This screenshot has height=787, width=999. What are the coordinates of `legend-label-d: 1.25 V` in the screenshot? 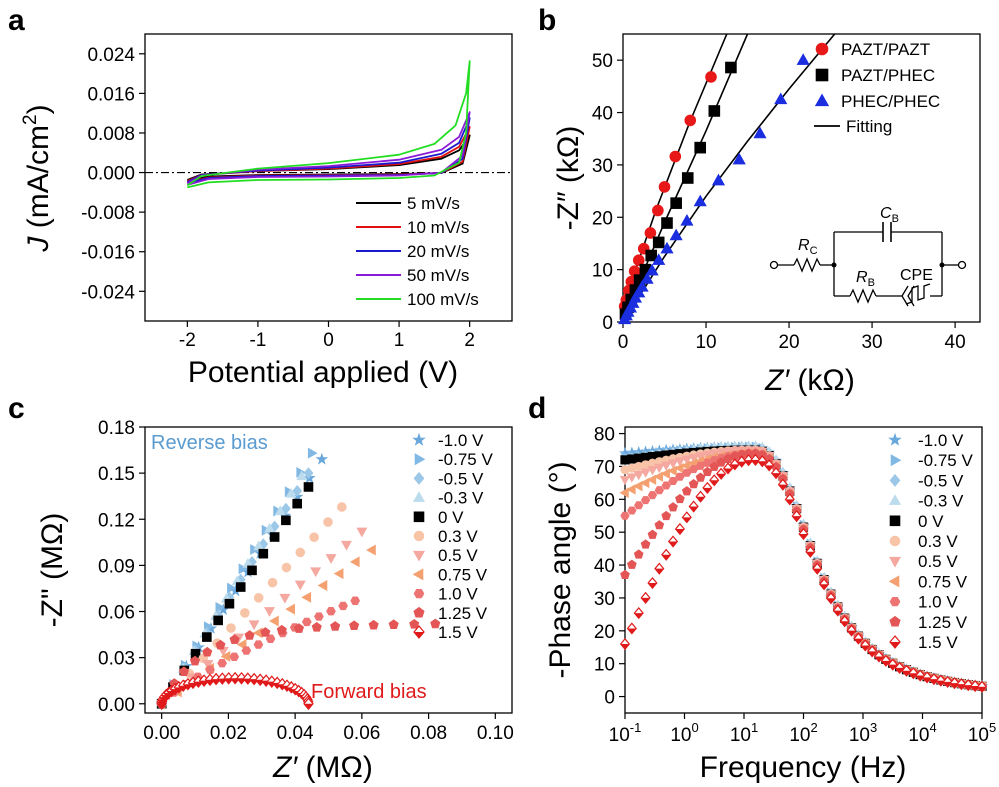 It's located at (943, 622).